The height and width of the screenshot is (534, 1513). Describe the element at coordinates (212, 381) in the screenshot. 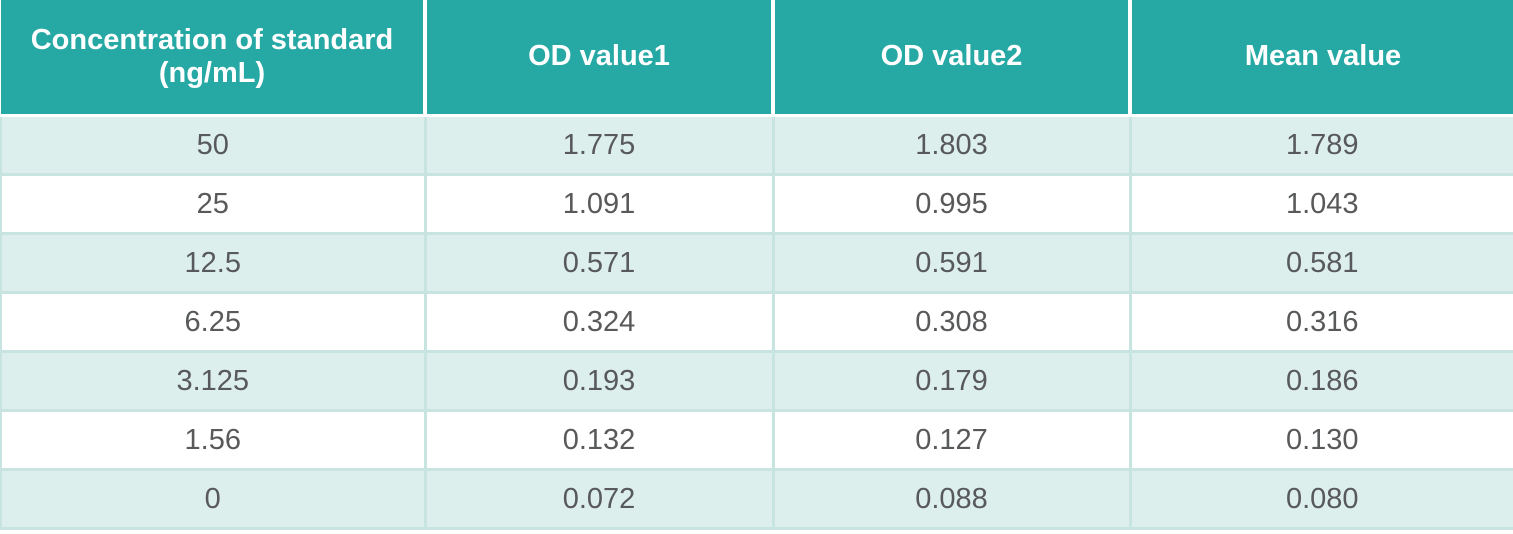

I see `table-cell: 3.125` at that location.